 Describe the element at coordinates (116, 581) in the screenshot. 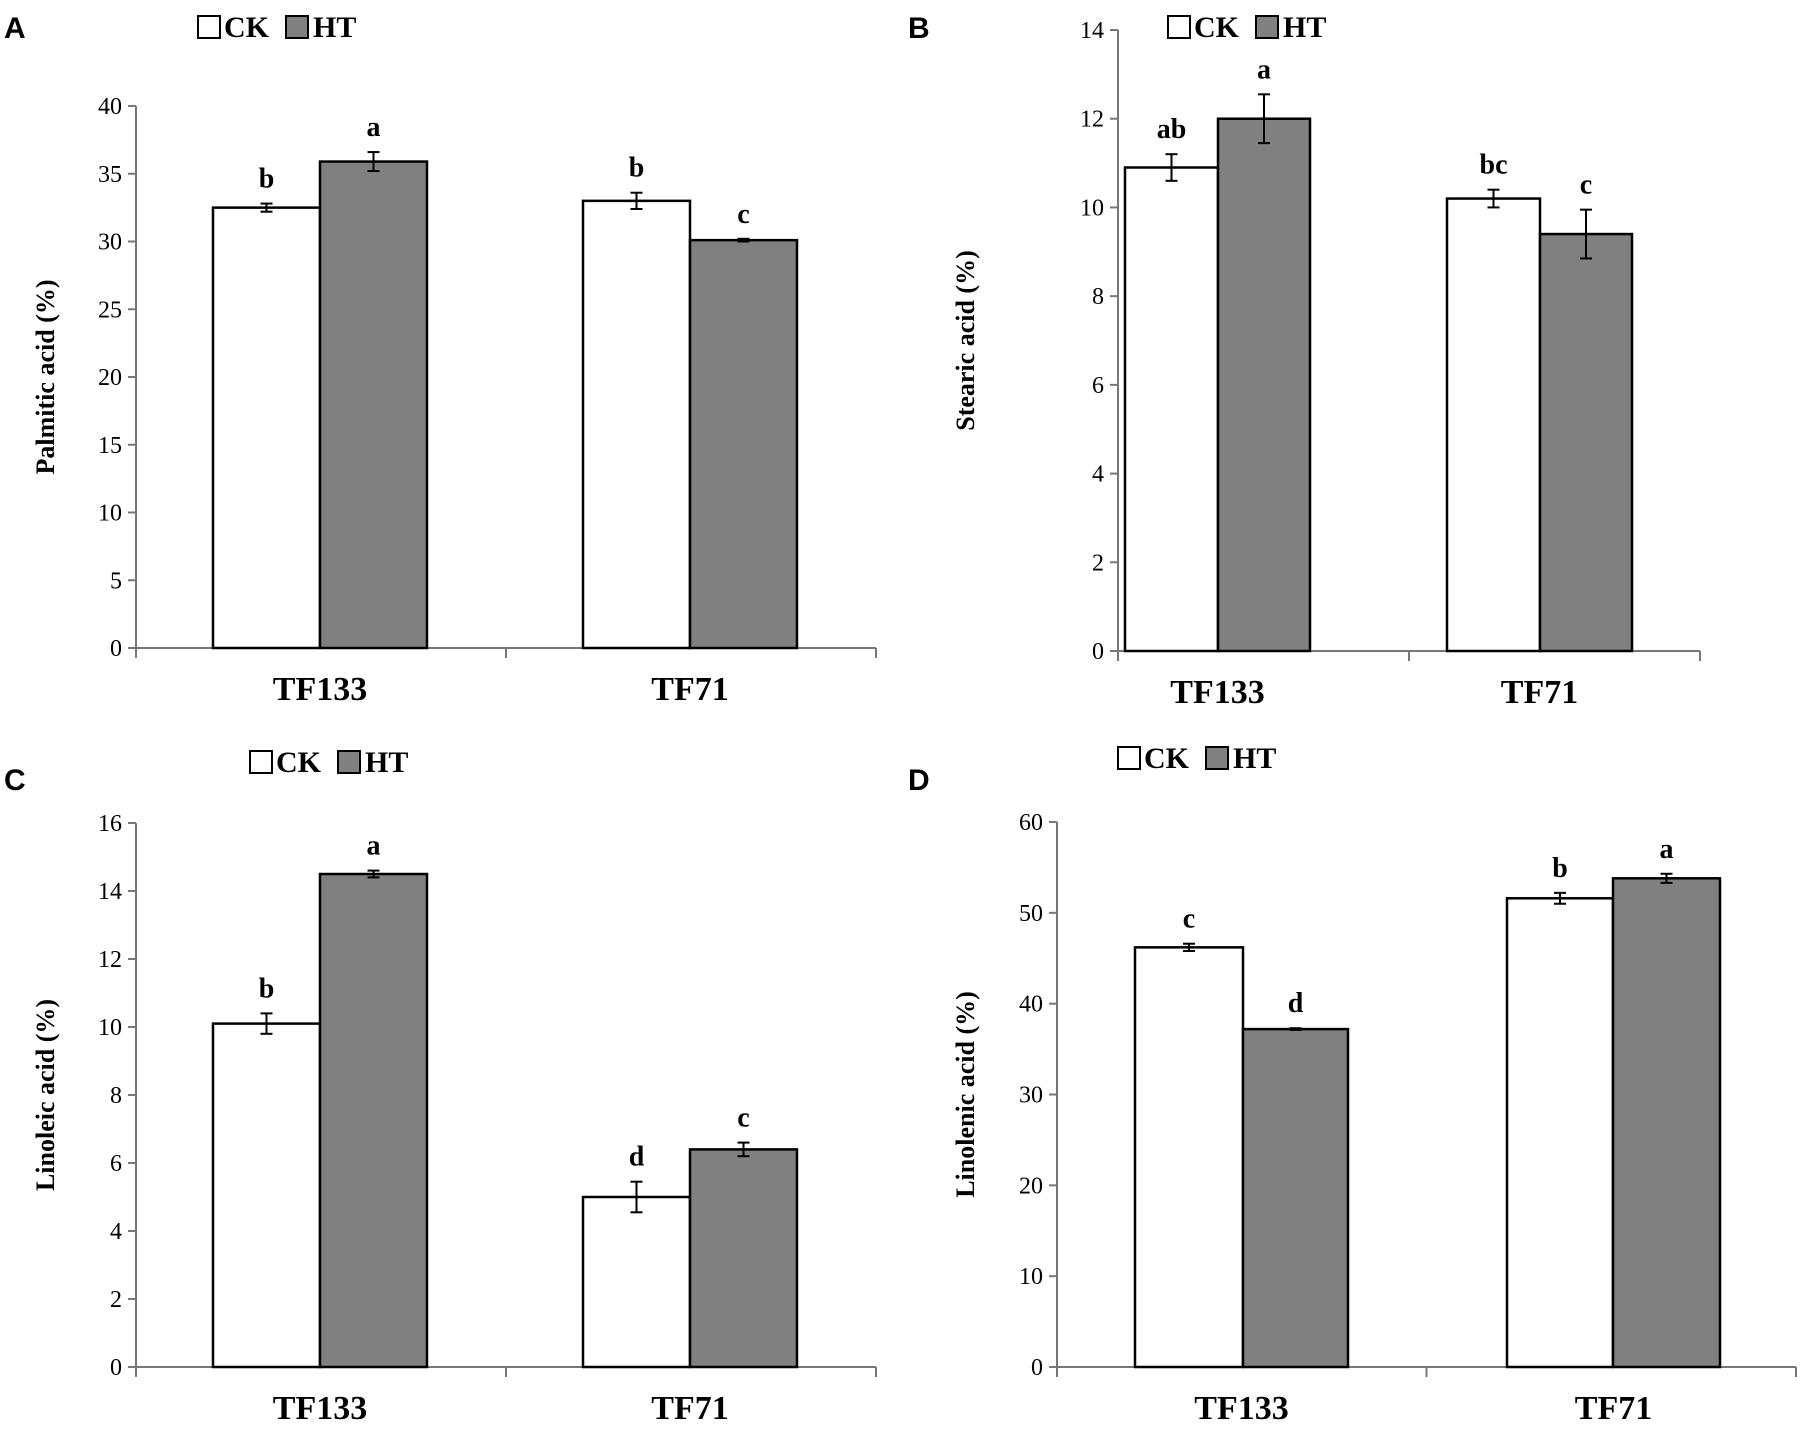

I see `y-tick-label: 5` at that location.